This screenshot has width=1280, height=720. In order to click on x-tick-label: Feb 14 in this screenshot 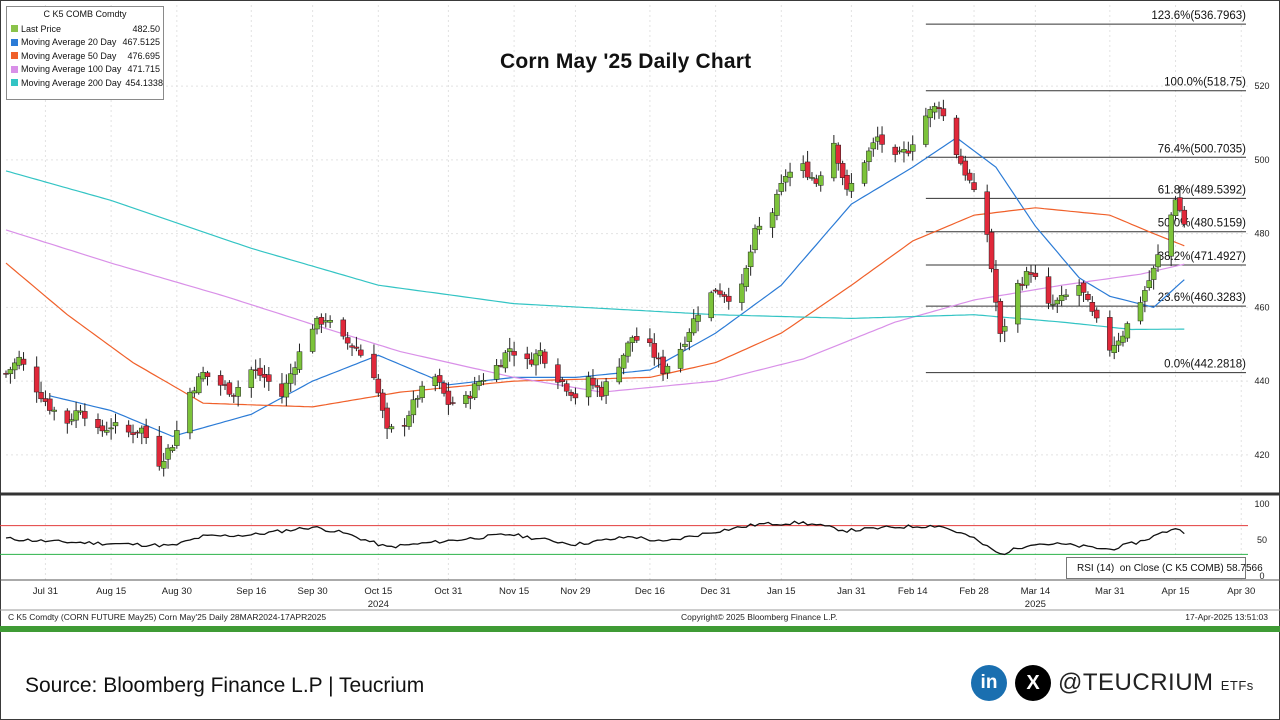, I will do `click(913, 591)`.